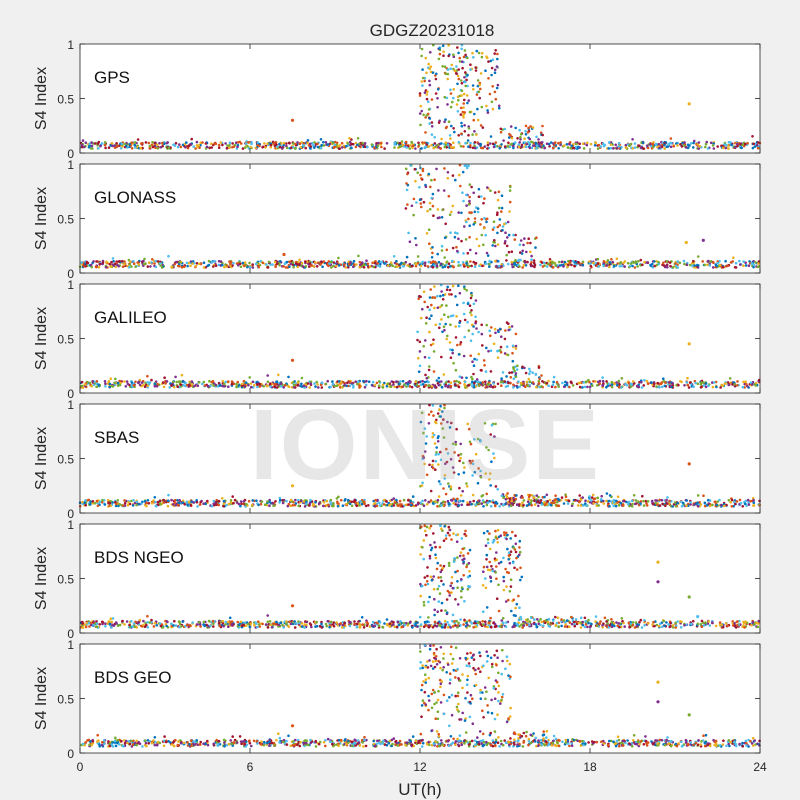 The width and height of the screenshot is (800, 800). I want to click on outlier-point, so click(689, 104).